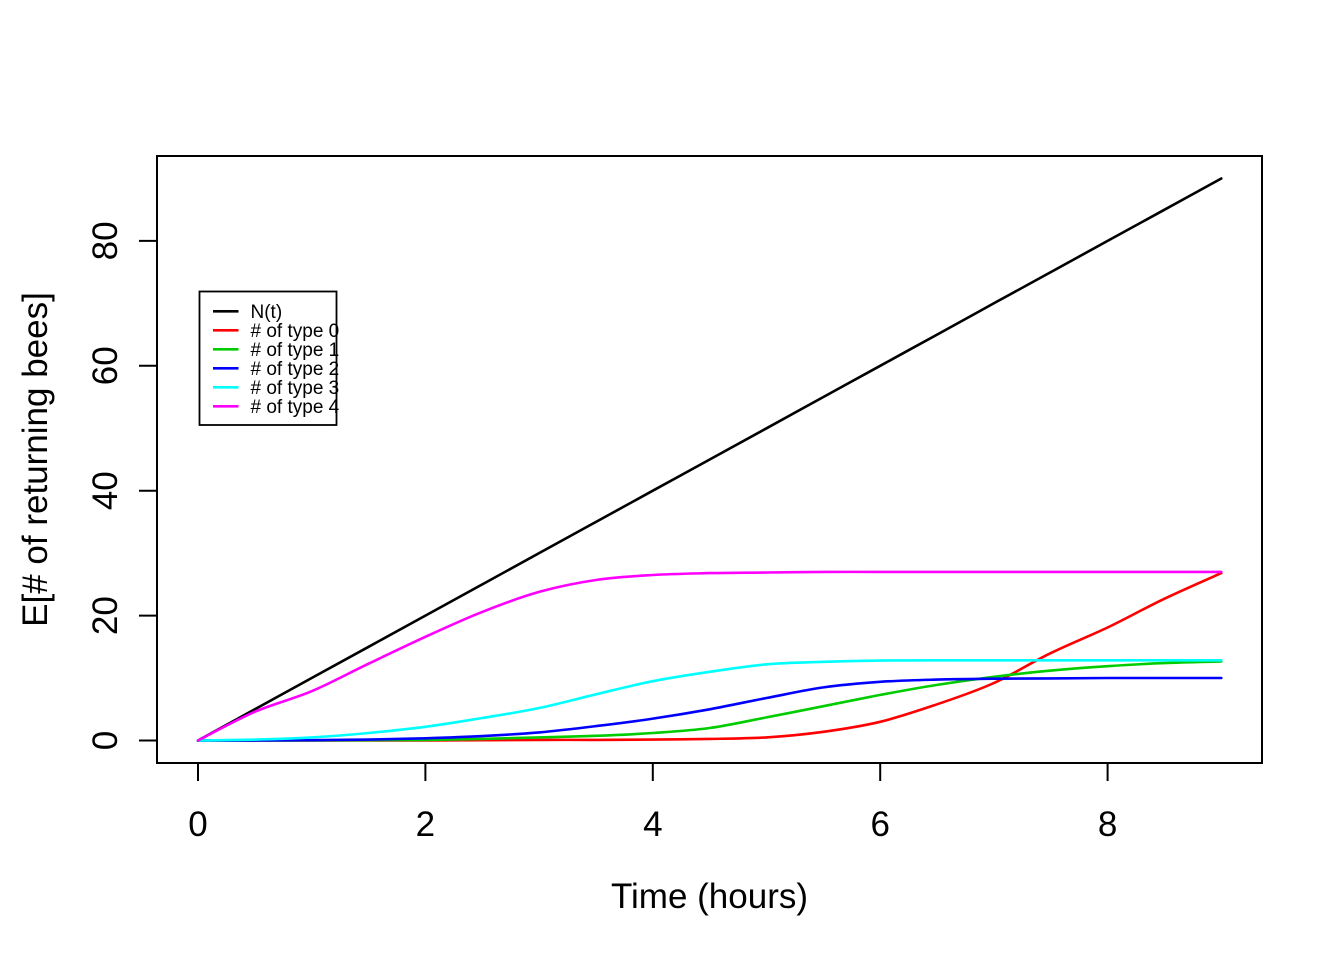 This screenshot has height=960, width=1344. I want to click on y-tick-label: 40, so click(105, 490).